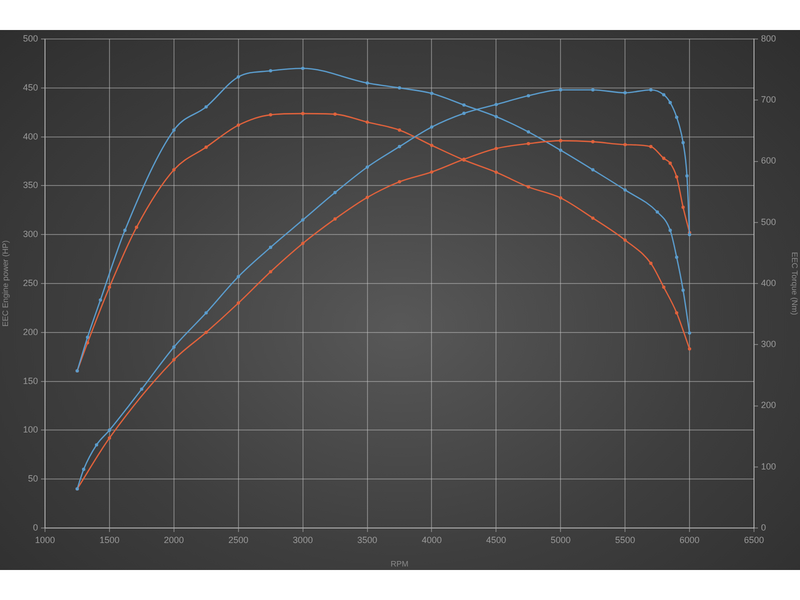  Describe the element at coordinates (238, 539) in the screenshot. I see `x-tick-label: 2500` at that location.